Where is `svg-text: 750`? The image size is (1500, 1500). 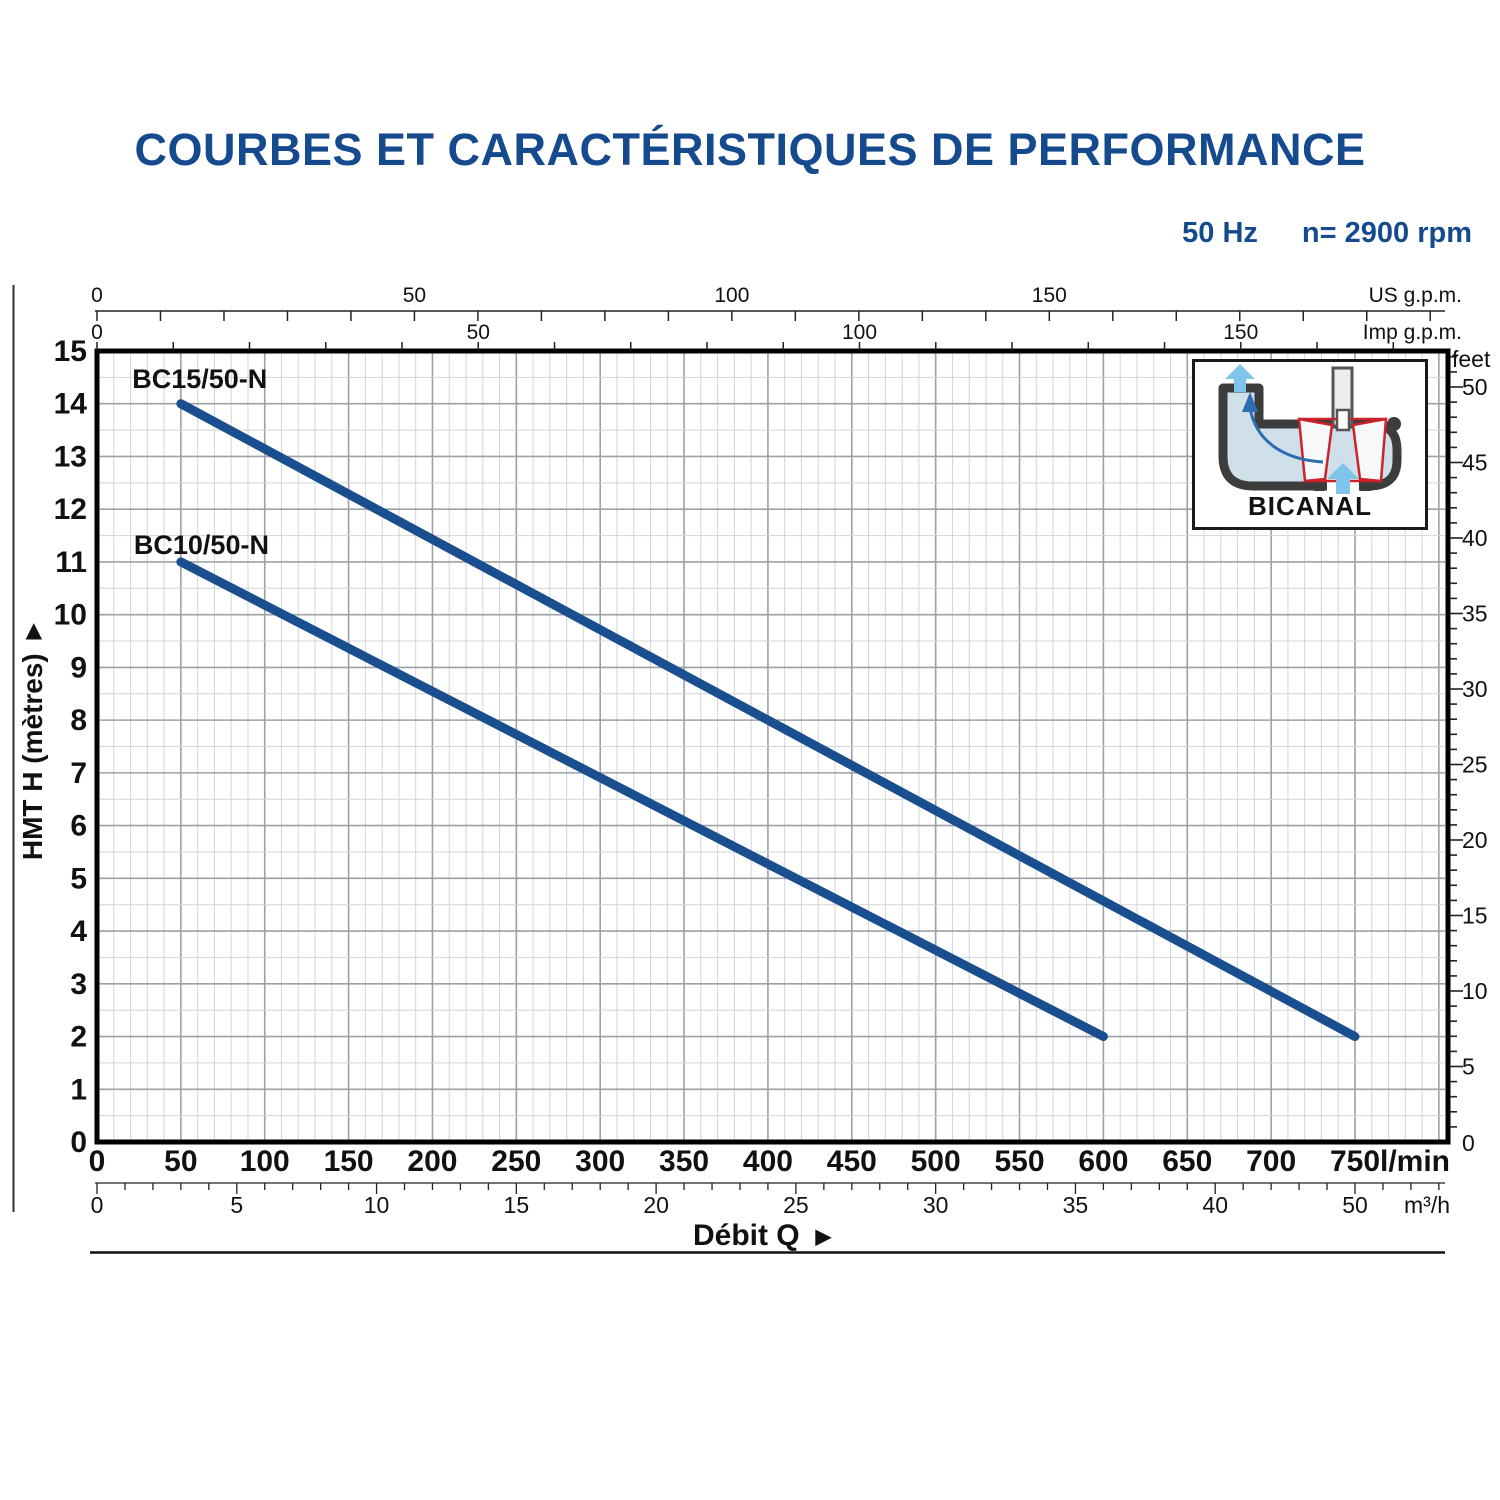 svg-text: 750 is located at coordinates (1355, 1161).